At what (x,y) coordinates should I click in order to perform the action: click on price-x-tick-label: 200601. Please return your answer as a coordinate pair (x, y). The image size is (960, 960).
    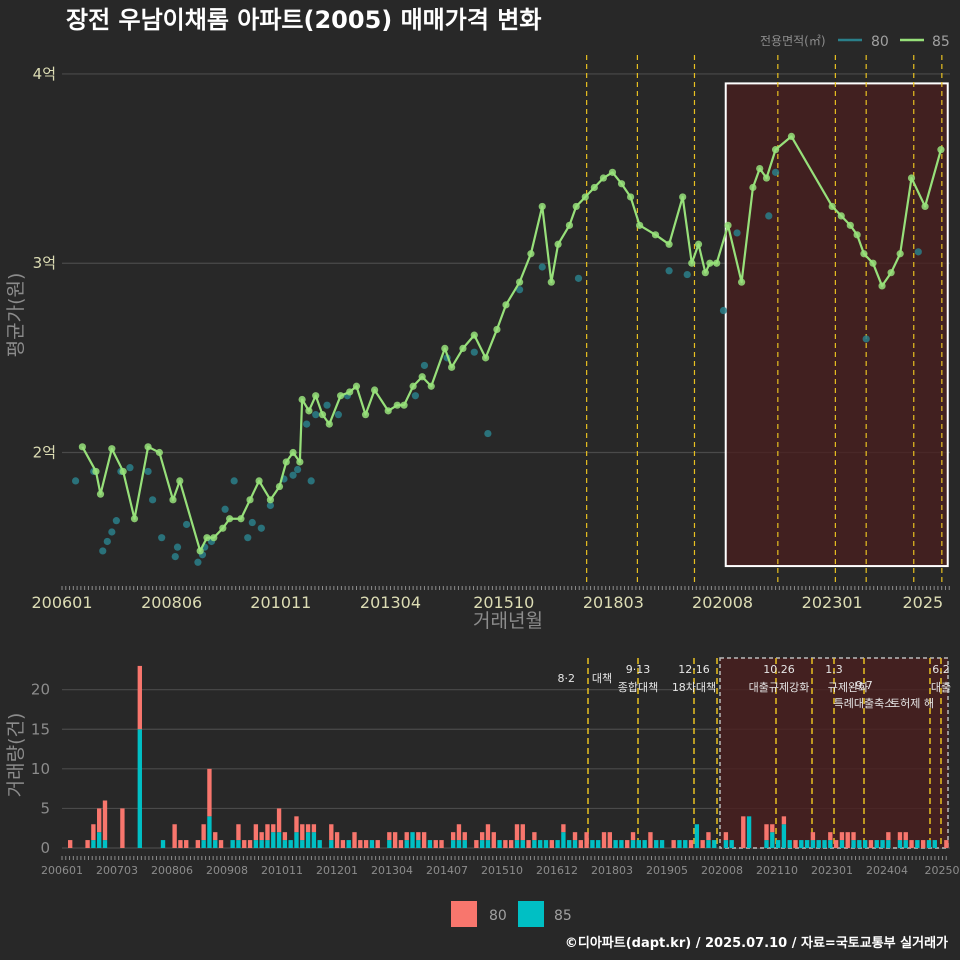
    Looking at the image, I should click on (61, 602).